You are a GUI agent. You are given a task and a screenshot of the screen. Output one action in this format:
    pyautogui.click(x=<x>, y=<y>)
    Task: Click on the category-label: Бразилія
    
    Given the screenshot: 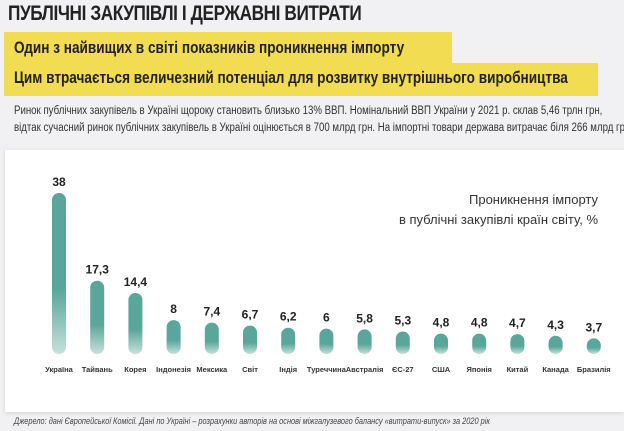 What is the action you would take?
    pyautogui.click(x=594, y=369)
    